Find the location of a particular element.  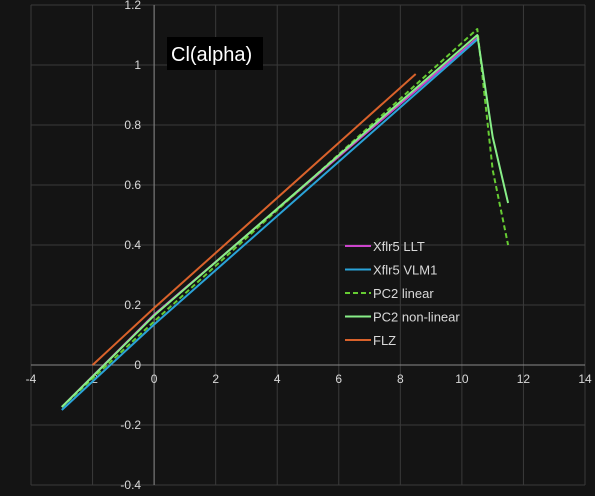

chart-title-group: Cl(alpha) is located at coordinates (215, 53).